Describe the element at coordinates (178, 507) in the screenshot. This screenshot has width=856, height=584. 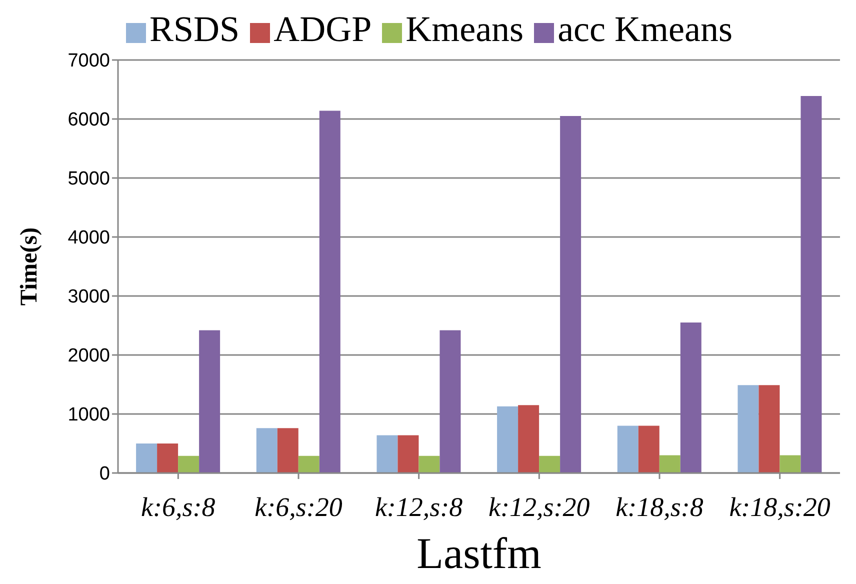
I see `x-tick-label: k:6,s:8` at that location.